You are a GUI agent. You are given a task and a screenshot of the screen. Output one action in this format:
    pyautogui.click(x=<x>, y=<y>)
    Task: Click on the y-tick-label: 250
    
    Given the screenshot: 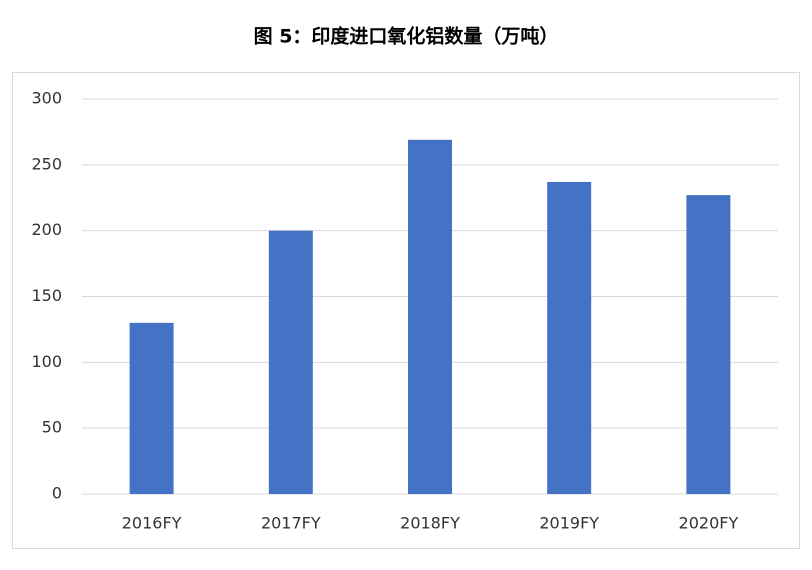 What is the action you would take?
    pyautogui.click(x=46, y=163)
    